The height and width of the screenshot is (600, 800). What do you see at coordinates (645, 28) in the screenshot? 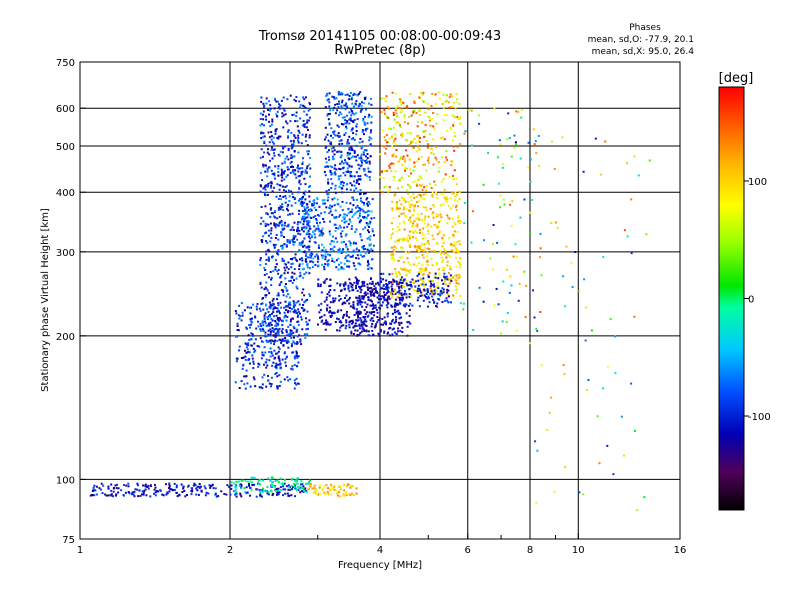
I see `phase-stats-heading: Phases` at bounding box center [645, 28].